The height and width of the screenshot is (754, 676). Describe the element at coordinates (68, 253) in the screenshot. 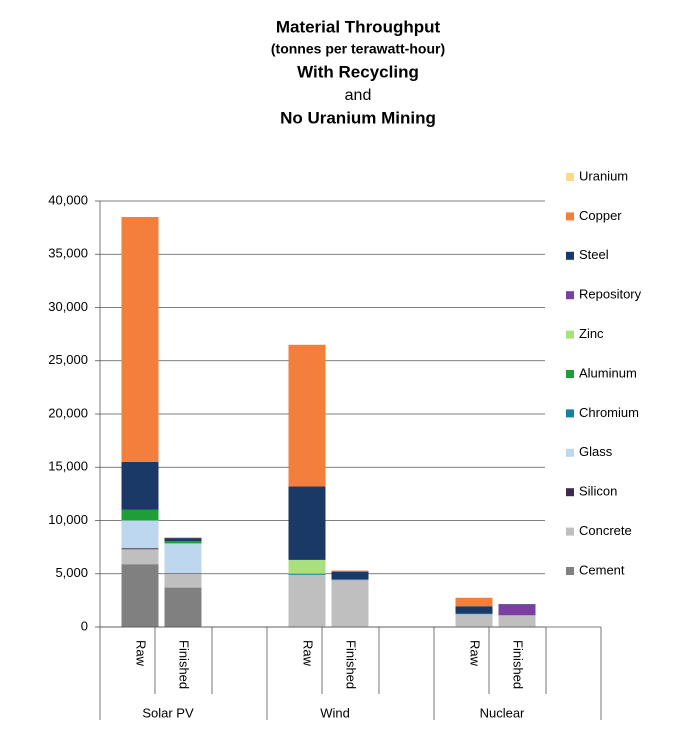

I see `y-tick-label: 35,000` at that location.